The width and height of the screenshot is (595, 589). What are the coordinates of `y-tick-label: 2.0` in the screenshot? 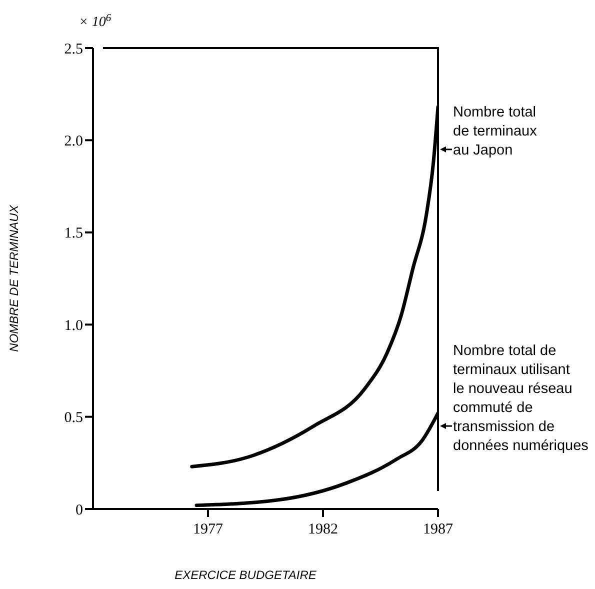 It's located at (73, 142).